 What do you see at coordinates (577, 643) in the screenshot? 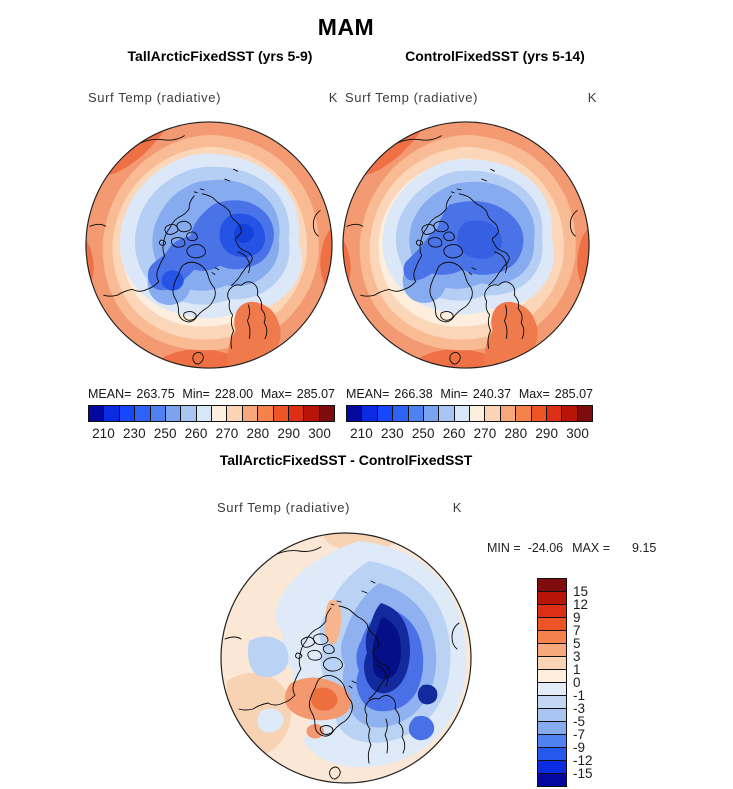
I see `colorbar-tick-label: 5` at bounding box center [577, 643].